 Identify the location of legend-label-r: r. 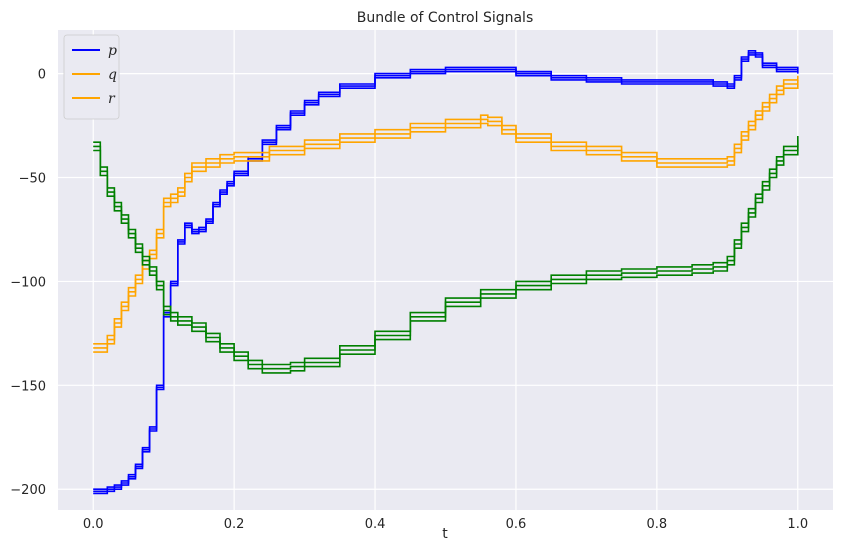
(112, 99).